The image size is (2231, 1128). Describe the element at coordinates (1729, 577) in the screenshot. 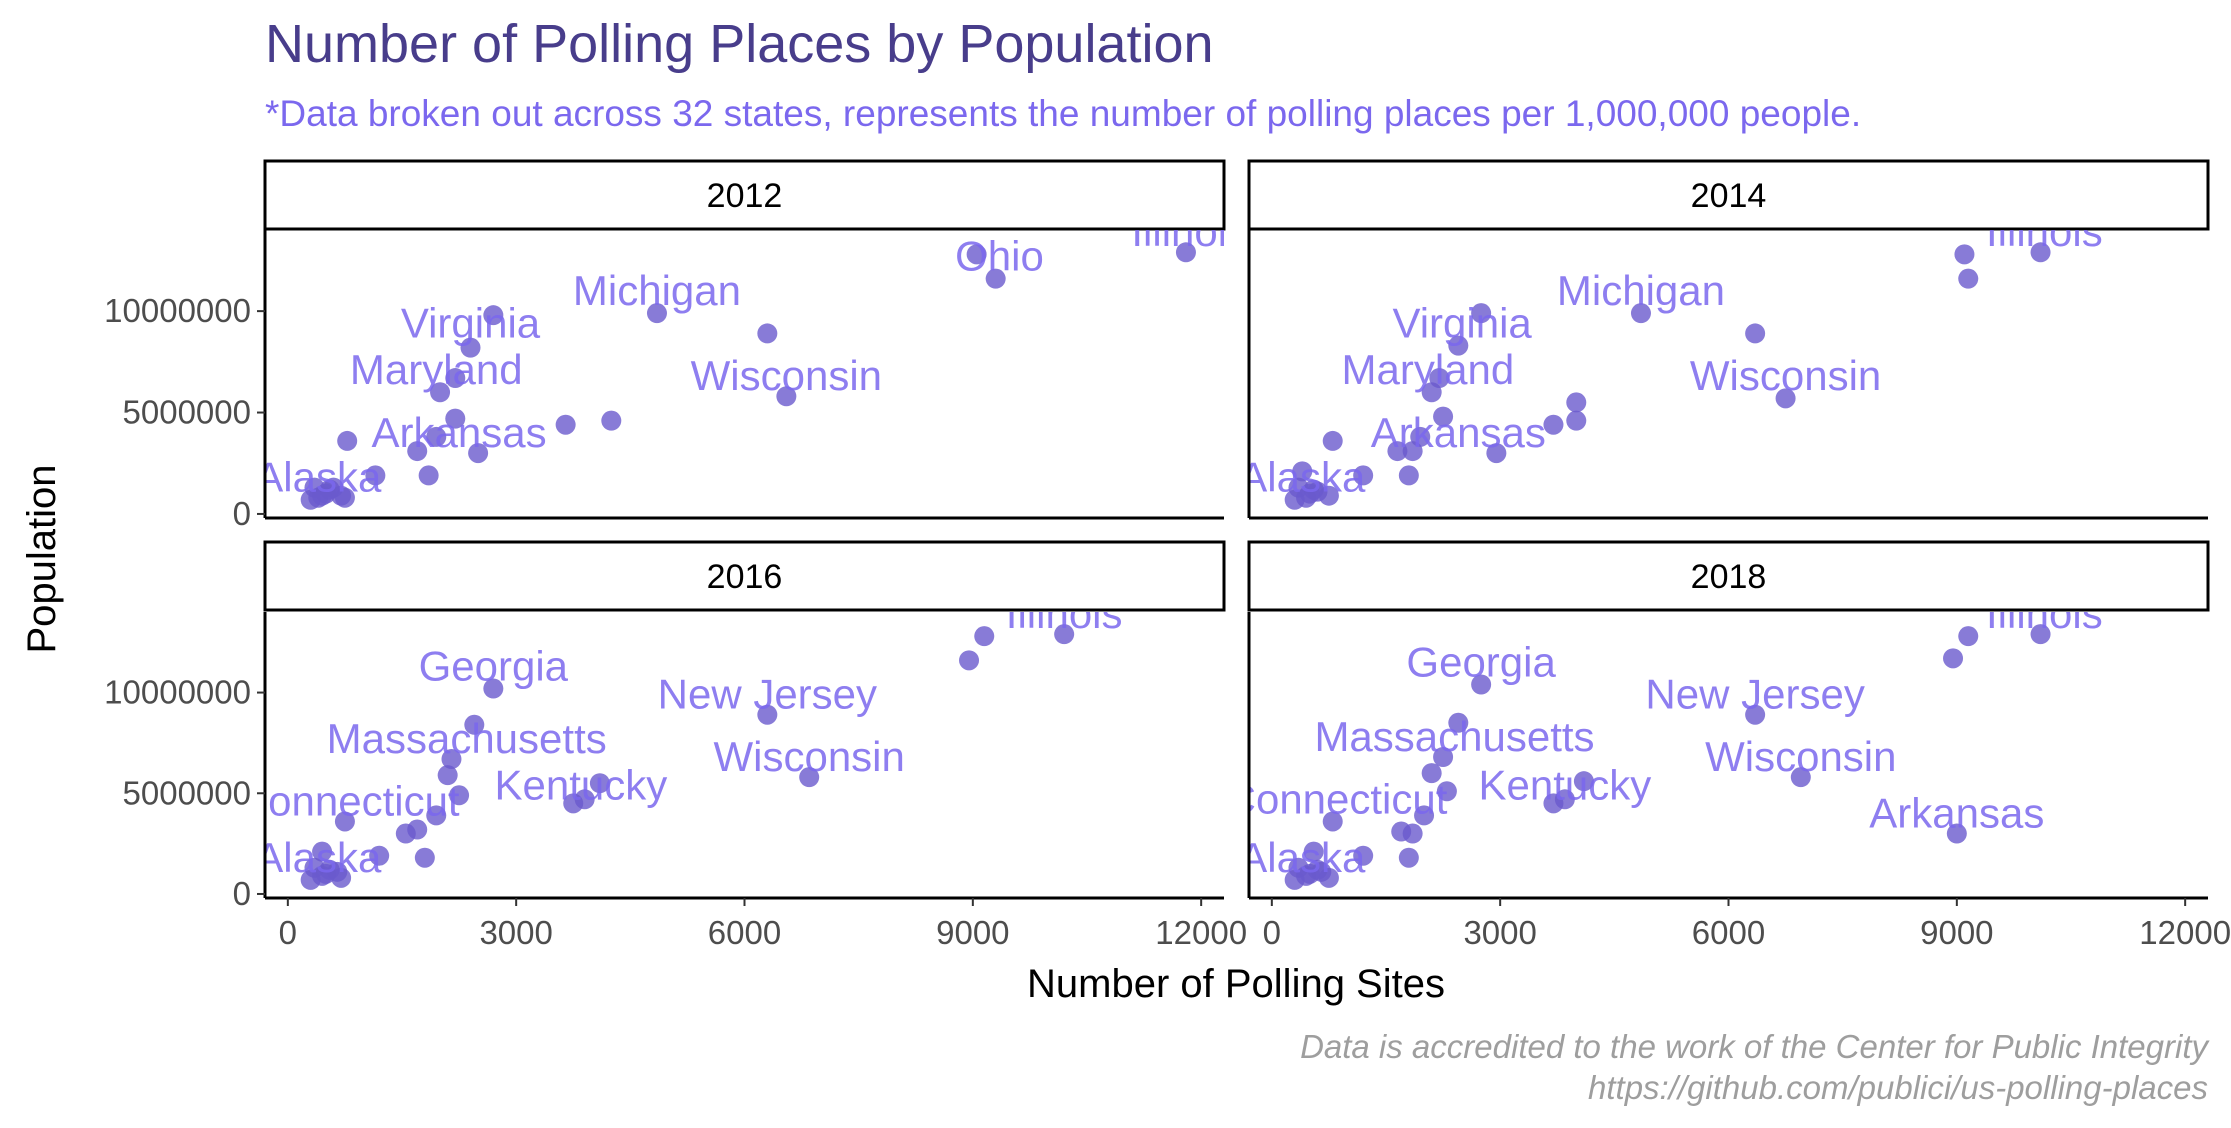

I see `facet-strip-label: 2018` at that location.